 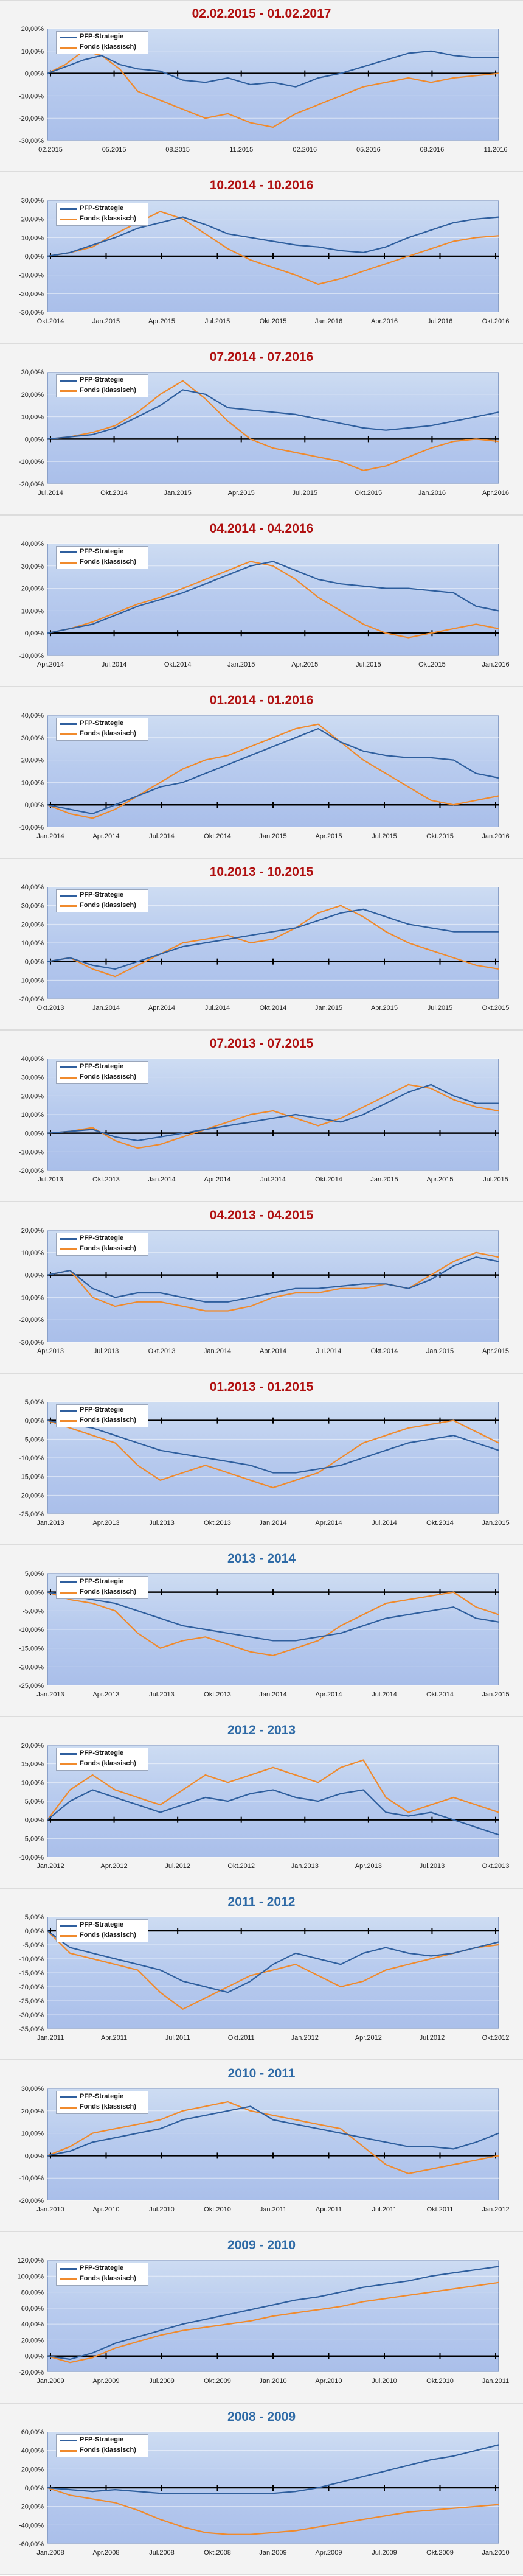 What do you see at coordinates (305, 149) in the screenshot?
I see `x-tick-label: 02.2016` at bounding box center [305, 149].